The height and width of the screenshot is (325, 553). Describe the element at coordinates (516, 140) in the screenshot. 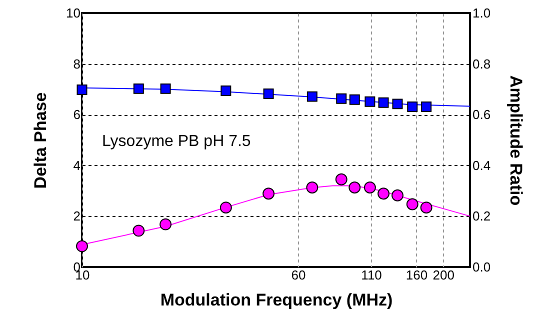

I see `y2-axis-title: Amplitude Ratio` at that location.